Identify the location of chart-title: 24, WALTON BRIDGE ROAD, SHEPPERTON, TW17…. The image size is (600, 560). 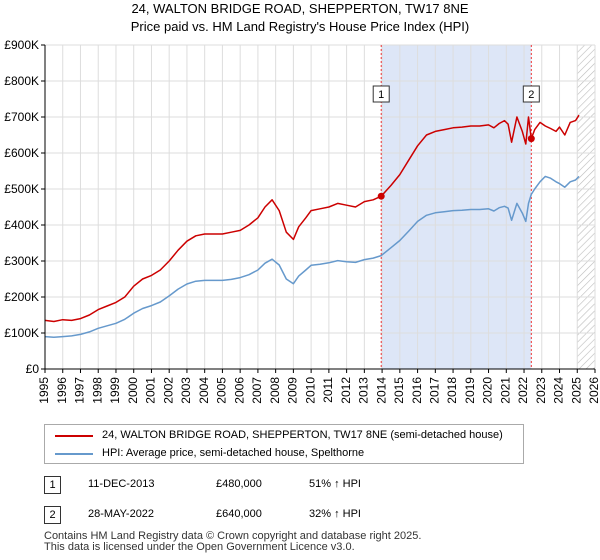
(299, 8).